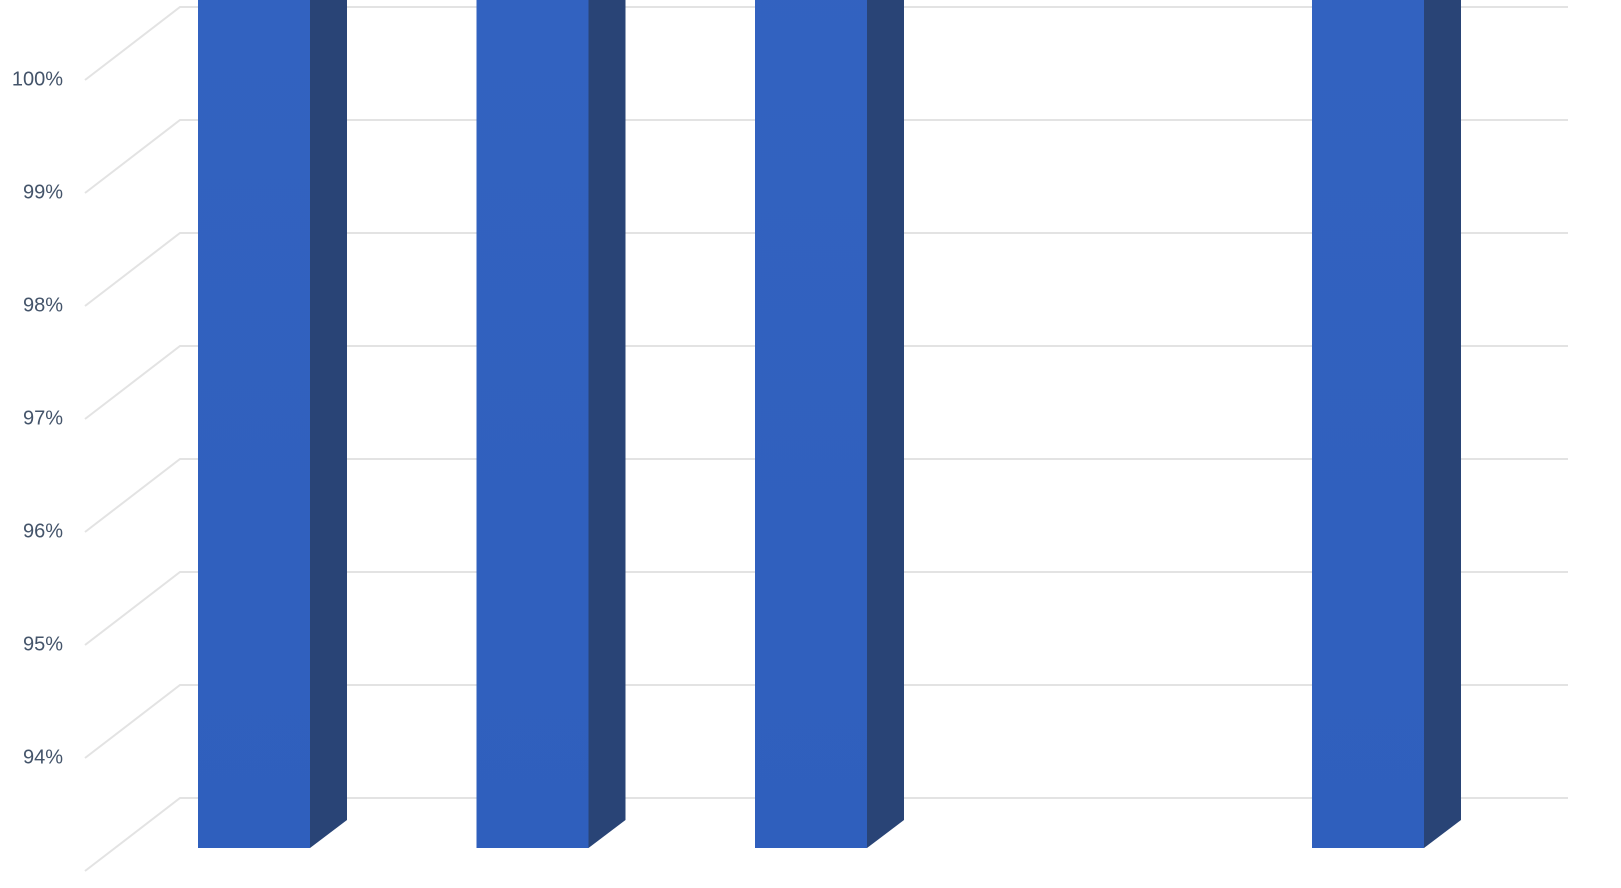  What do you see at coordinates (37, 79) in the screenshot?
I see `y-tick-label: 100%` at bounding box center [37, 79].